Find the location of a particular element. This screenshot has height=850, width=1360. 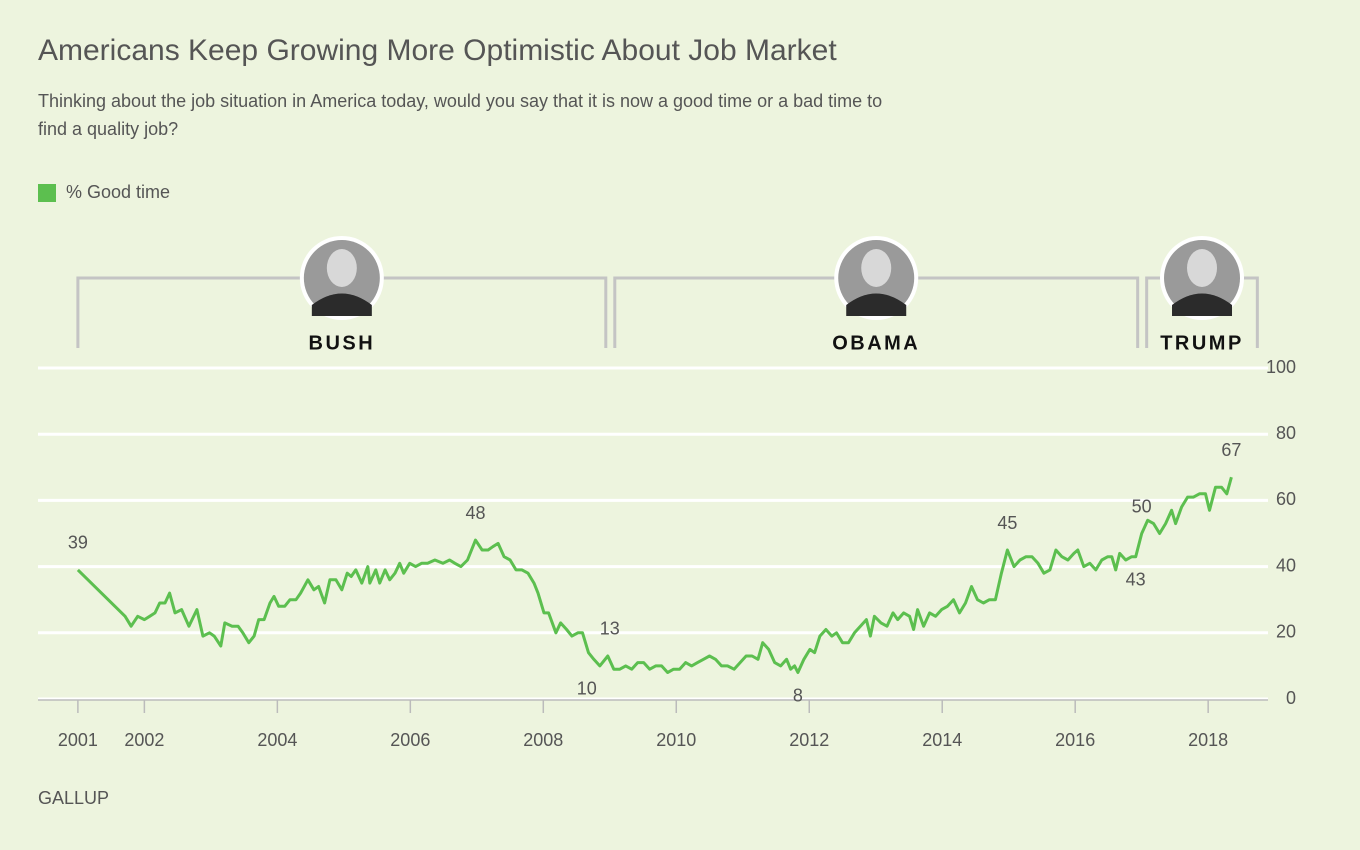

data-label: 48 is located at coordinates (475, 513).